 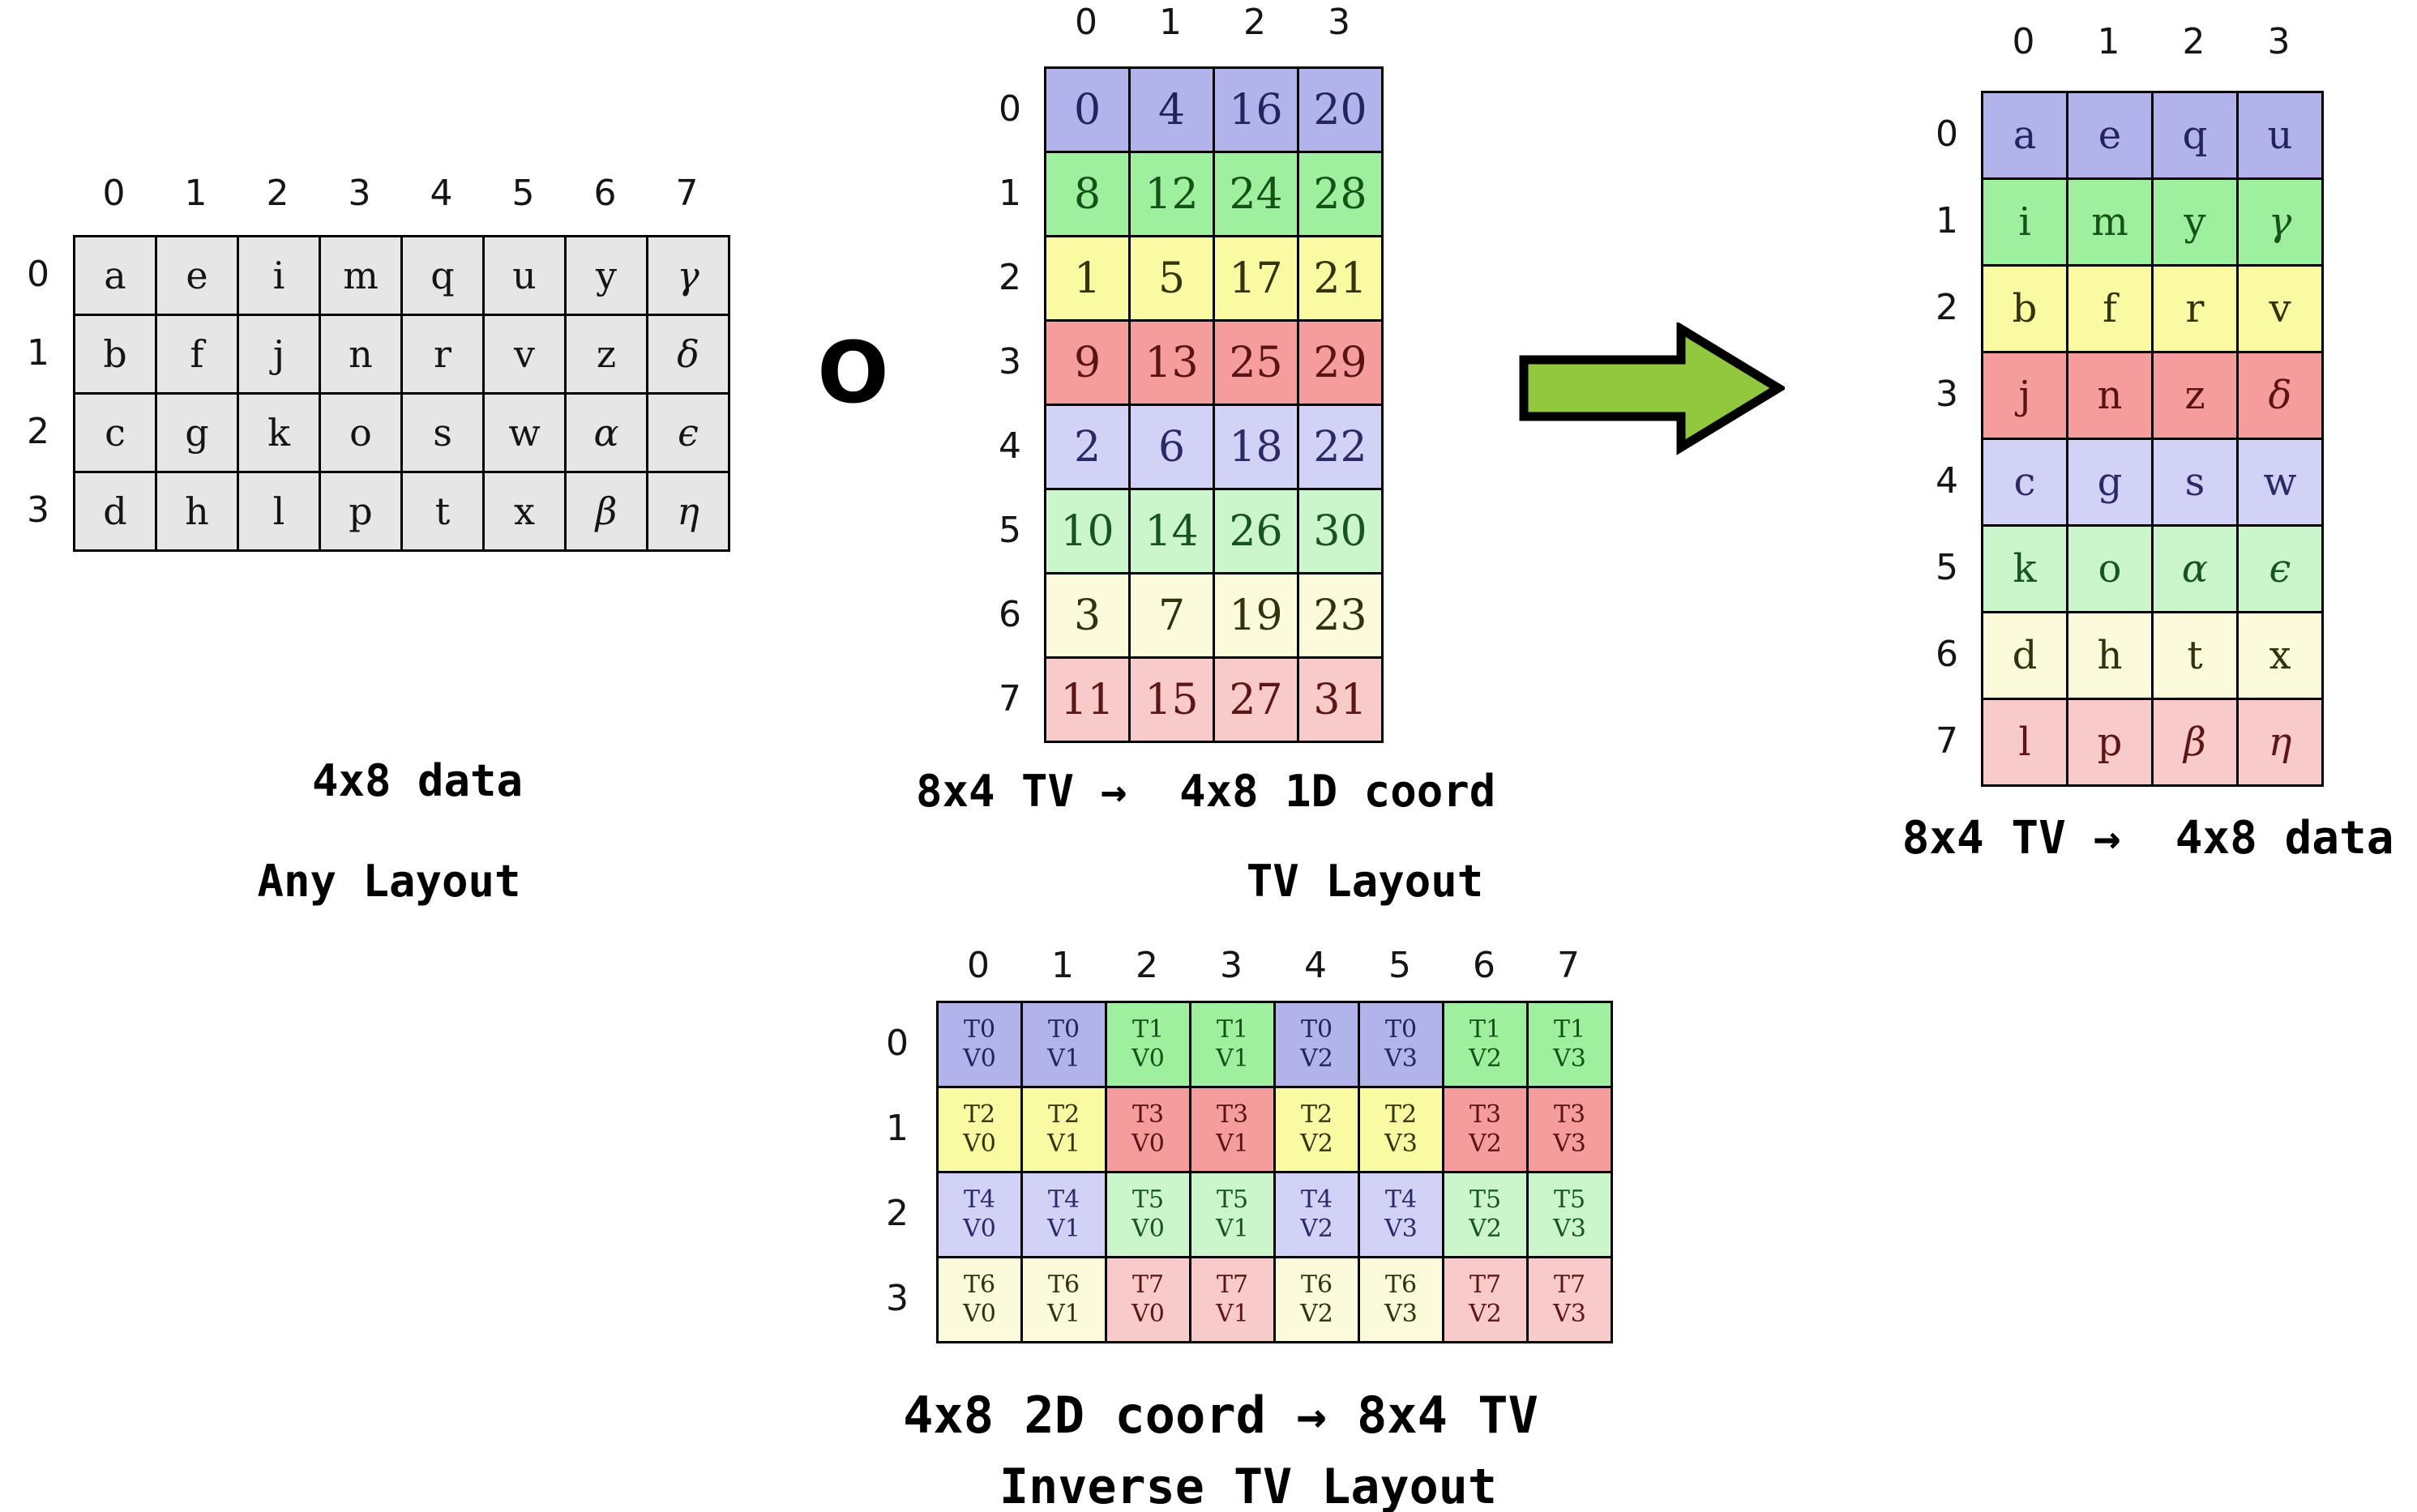 What do you see at coordinates (38, 510) in the screenshot?
I see `row-header: 3` at bounding box center [38, 510].